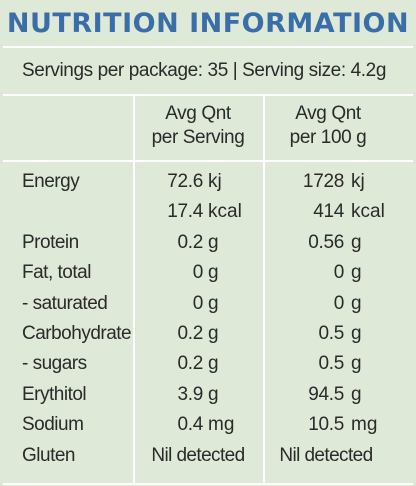 This screenshot has width=416, height=486. I want to click on per-serving-value: 72.6, so click(185, 181).